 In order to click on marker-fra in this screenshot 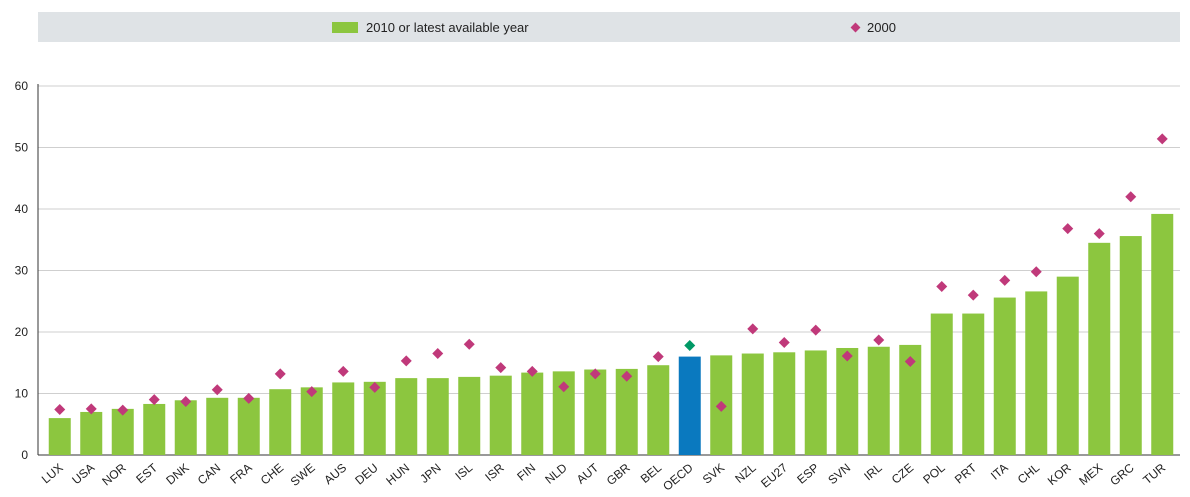, I will do `click(249, 398)`.